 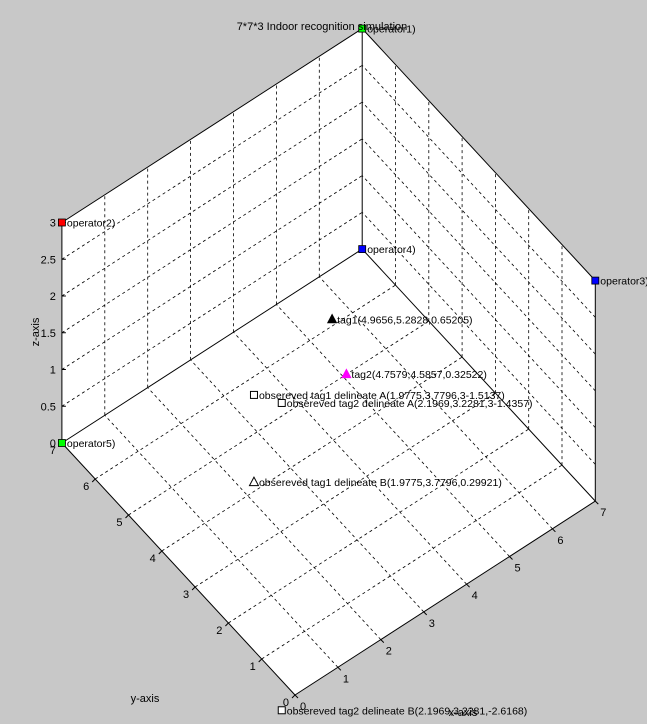 I want to click on z-tick-label: 0.5, so click(x=48, y=407).